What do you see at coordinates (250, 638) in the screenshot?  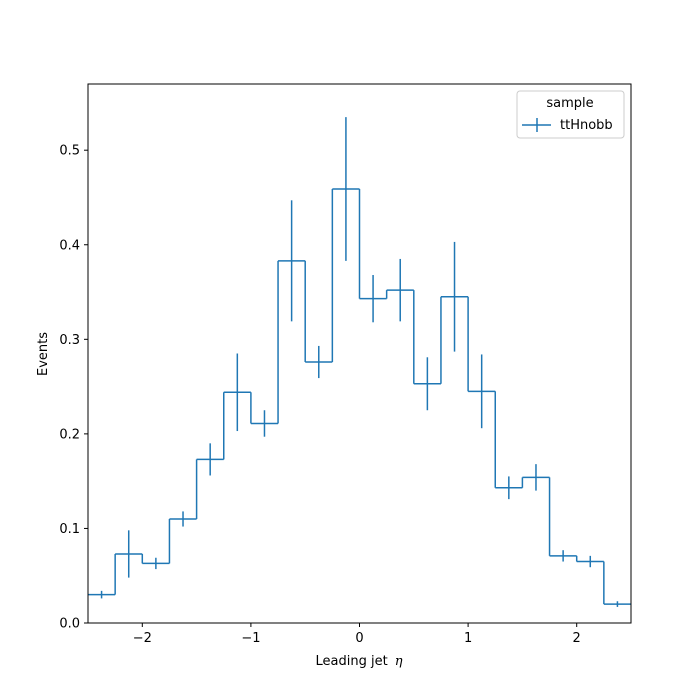 I see `x-tick-label: −1` at bounding box center [250, 638].